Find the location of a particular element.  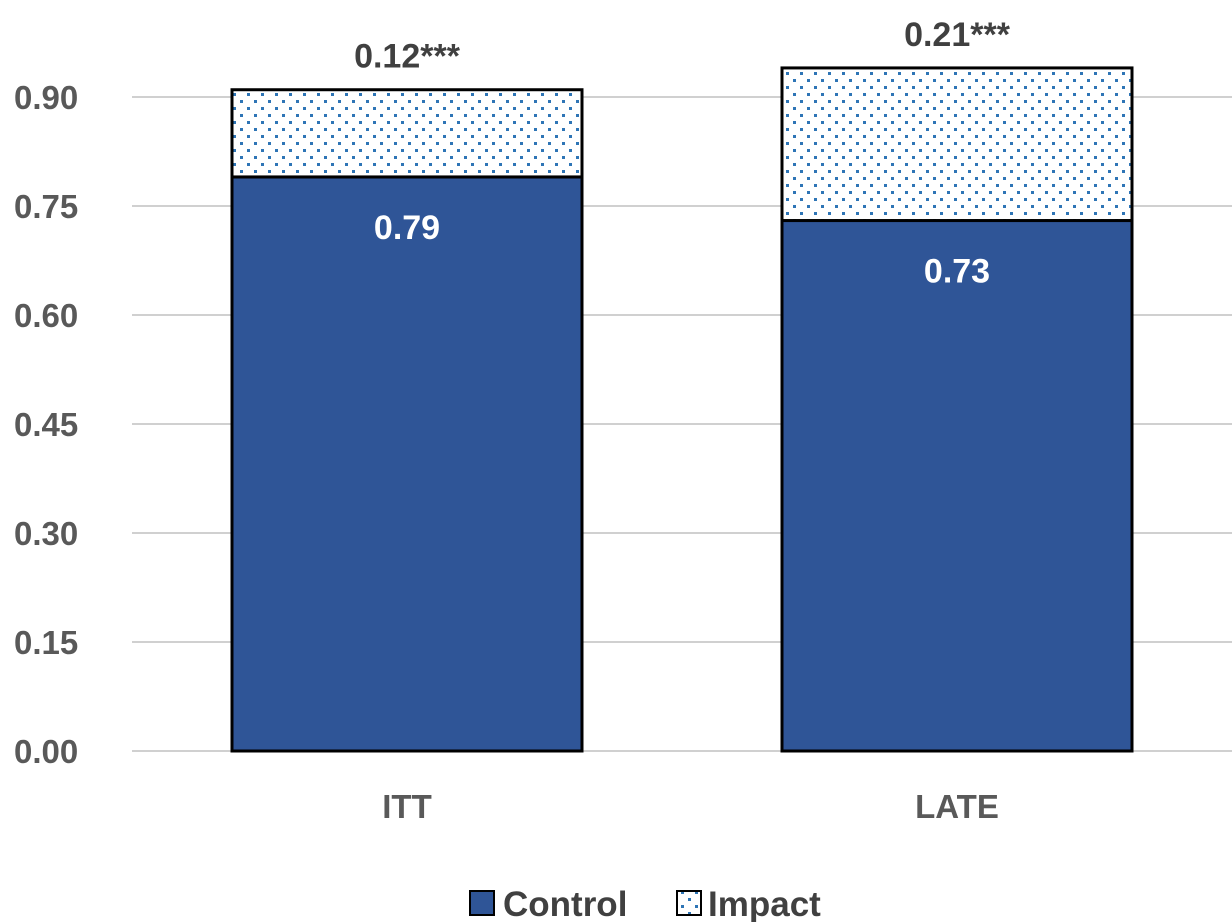

y-tick-label: 0.45 is located at coordinates (46, 424).